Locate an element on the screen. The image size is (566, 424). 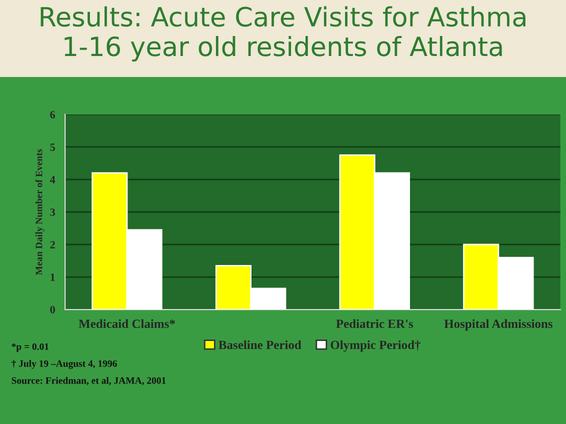
chart-subtitle: 1-16 year old residents of Atlanta is located at coordinates (283, 49).